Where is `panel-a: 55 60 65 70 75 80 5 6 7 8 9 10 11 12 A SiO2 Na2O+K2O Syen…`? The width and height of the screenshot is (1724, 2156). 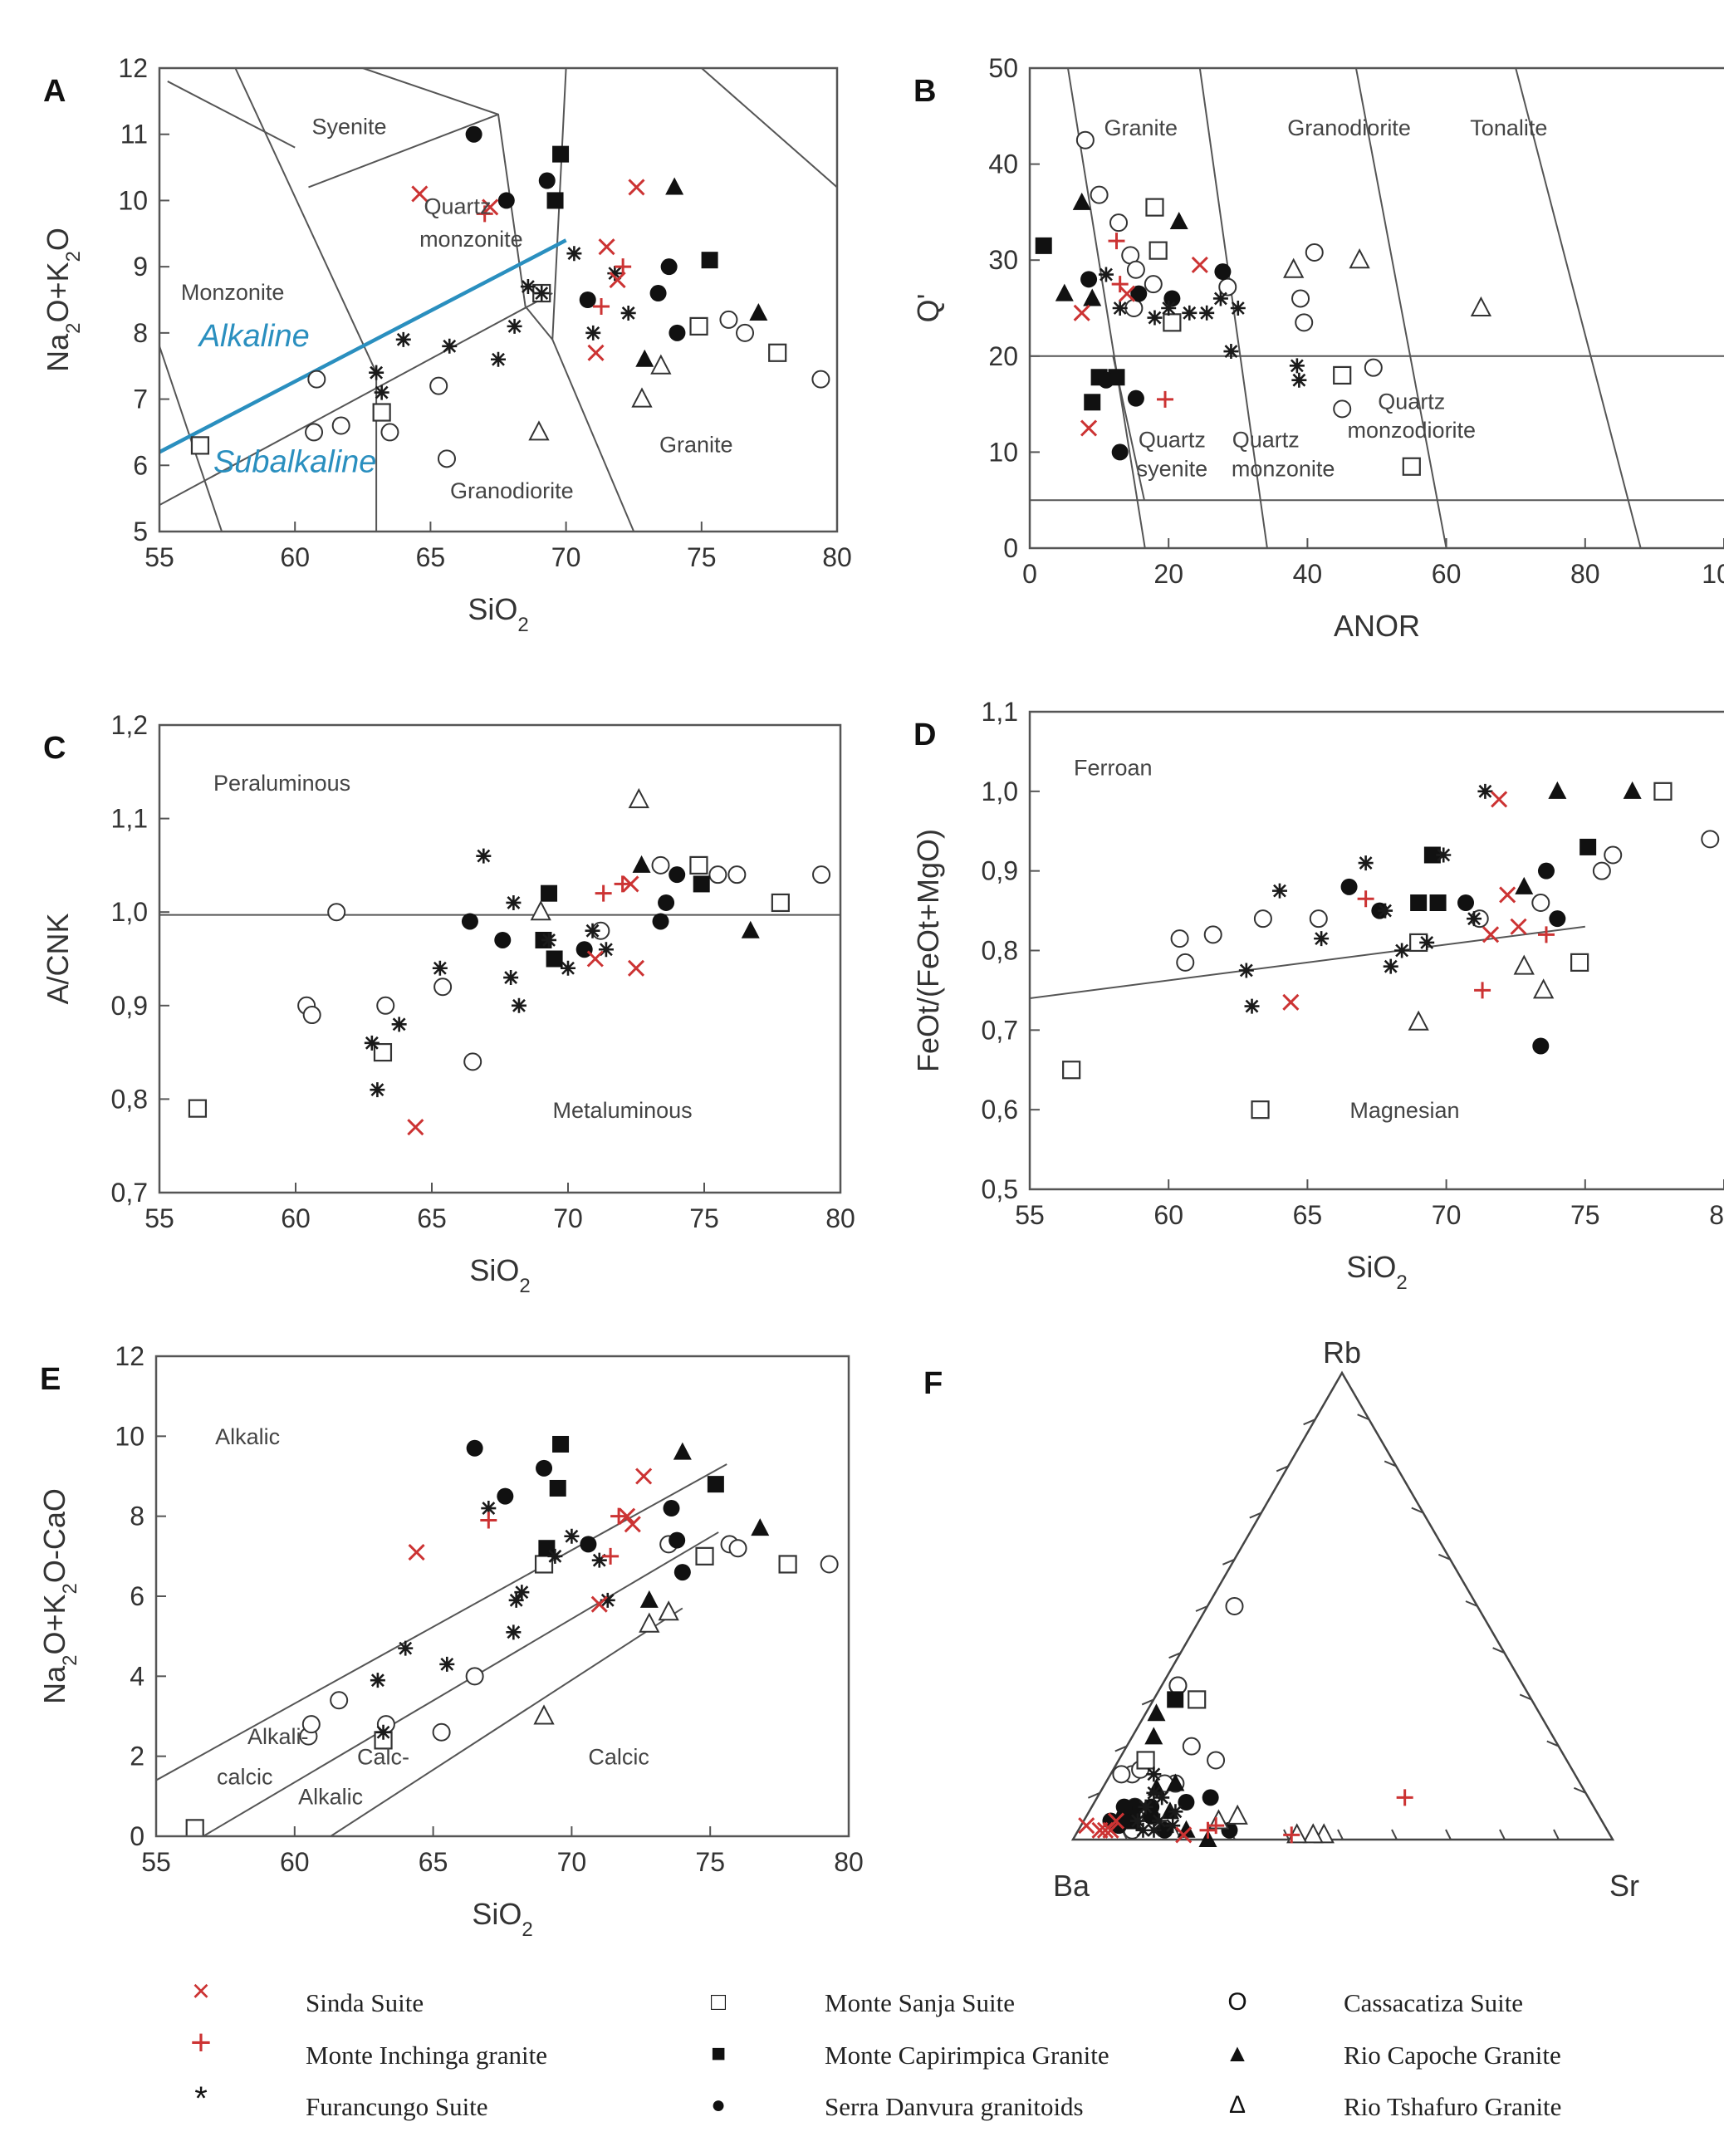 panel-a: 55 60 65 70 75 80 5 6 7 8 9 10 11 12 A SiO2 Na2O+K2O Syen… is located at coordinates (447, 344).